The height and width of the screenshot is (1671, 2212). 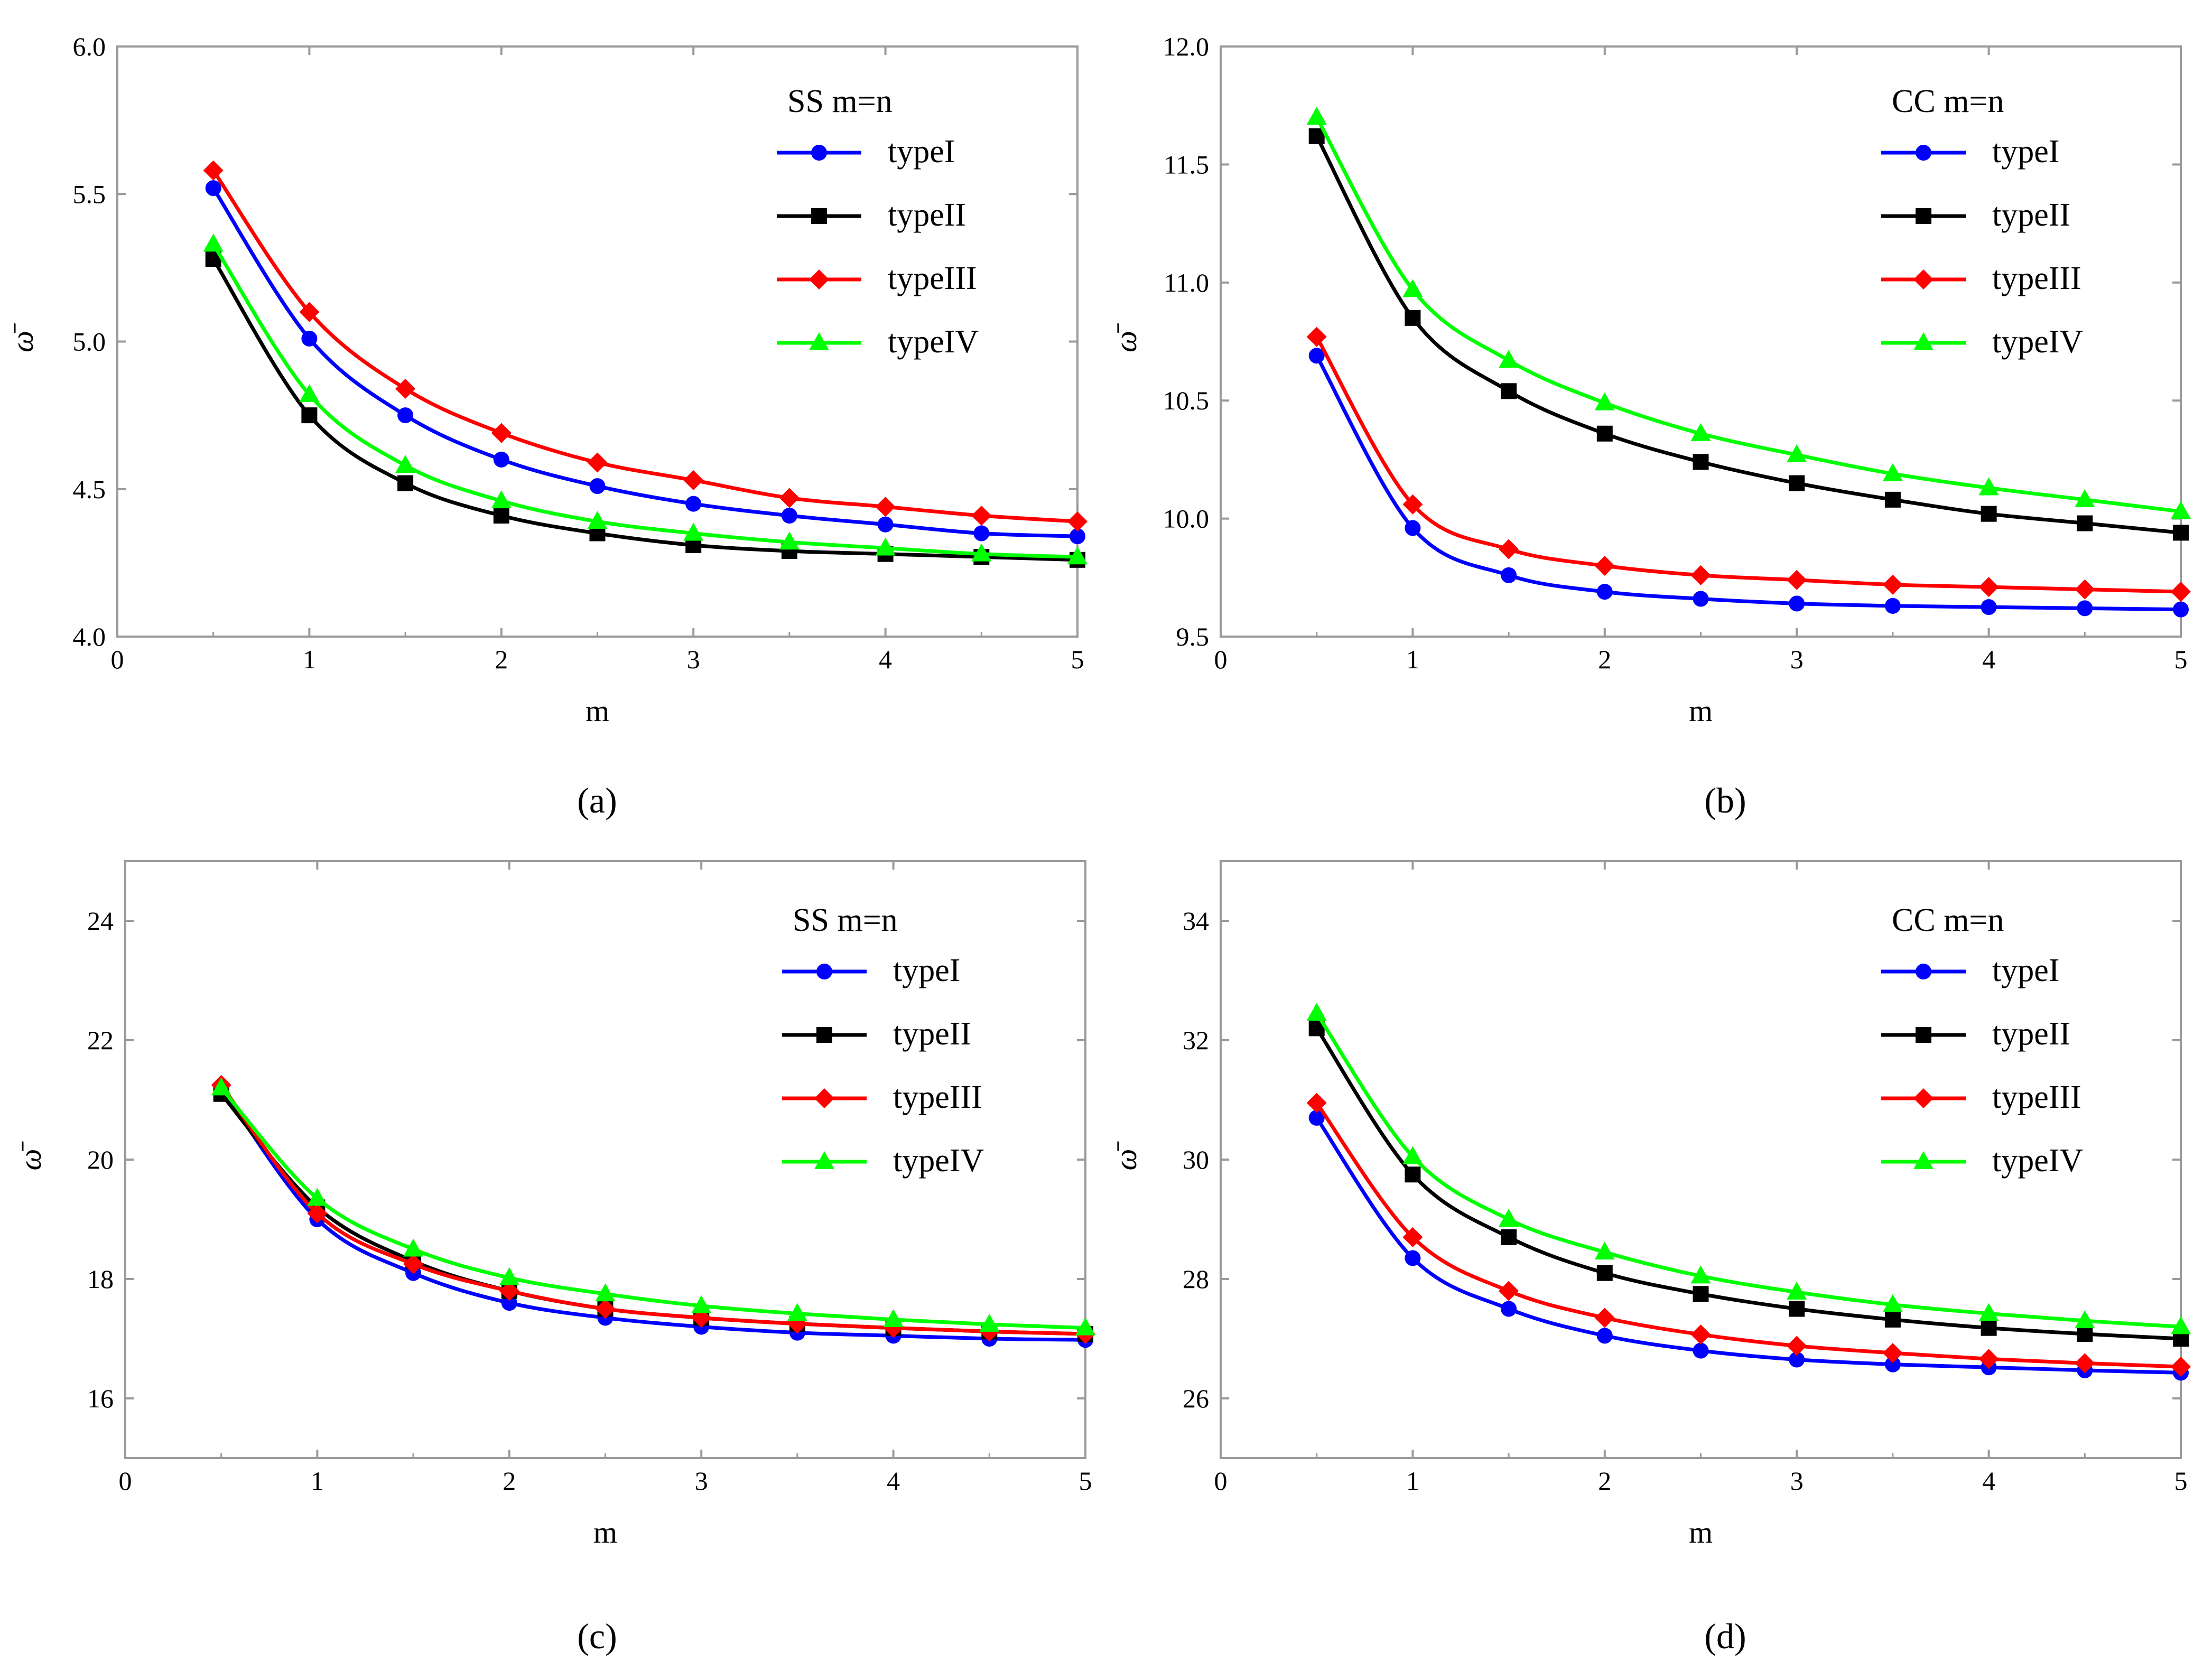 What do you see at coordinates (693, 659) in the screenshot?
I see `x-tick-label: 3` at bounding box center [693, 659].